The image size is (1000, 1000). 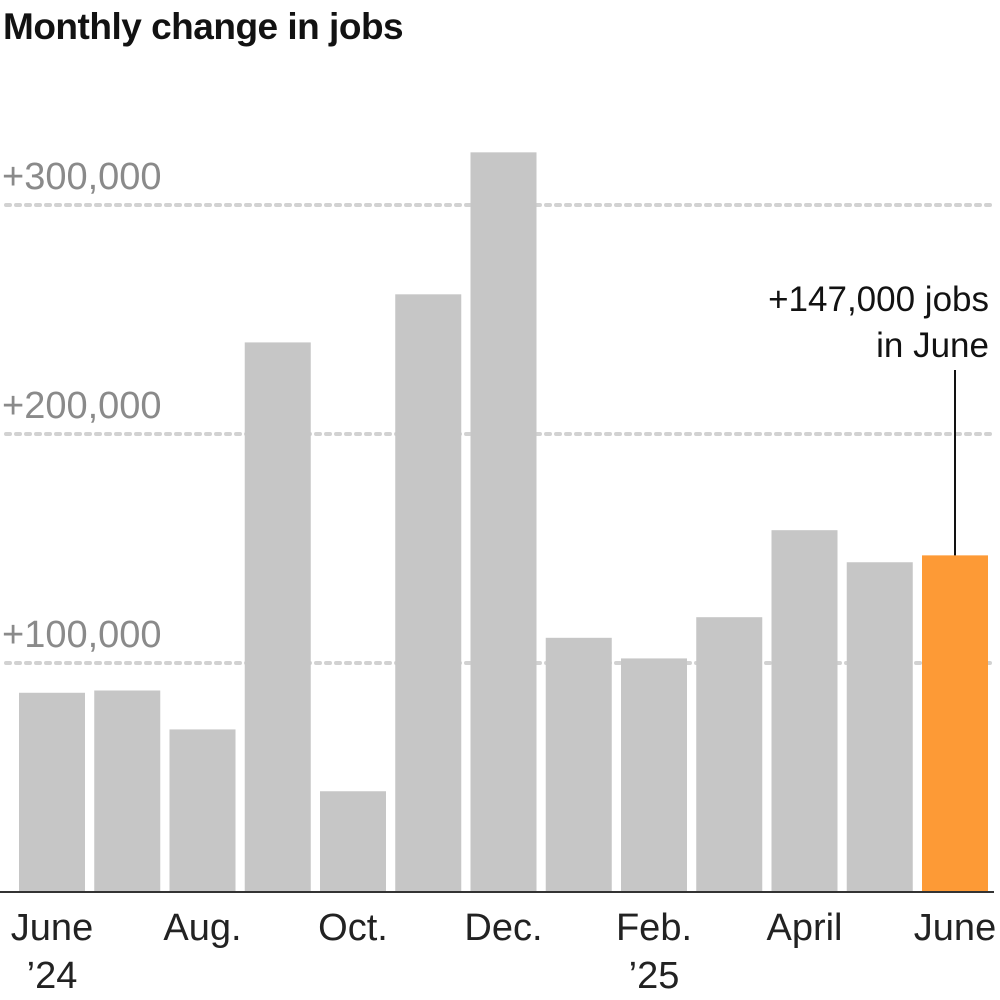 What do you see at coordinates (82, 177) in the screenshot?
I see `y-tick-label: +300,000` at bounding box center [82, 177].